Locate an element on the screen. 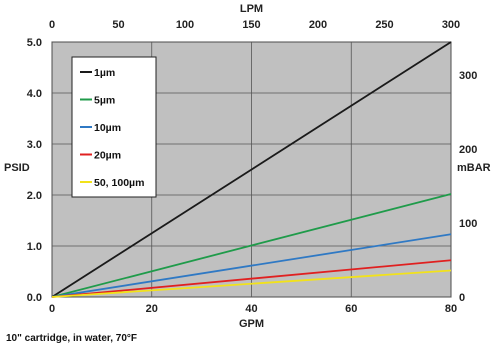 This screenshot has width=496, height=347. left-axis-title: PSID is located at coordinates (17, 168).